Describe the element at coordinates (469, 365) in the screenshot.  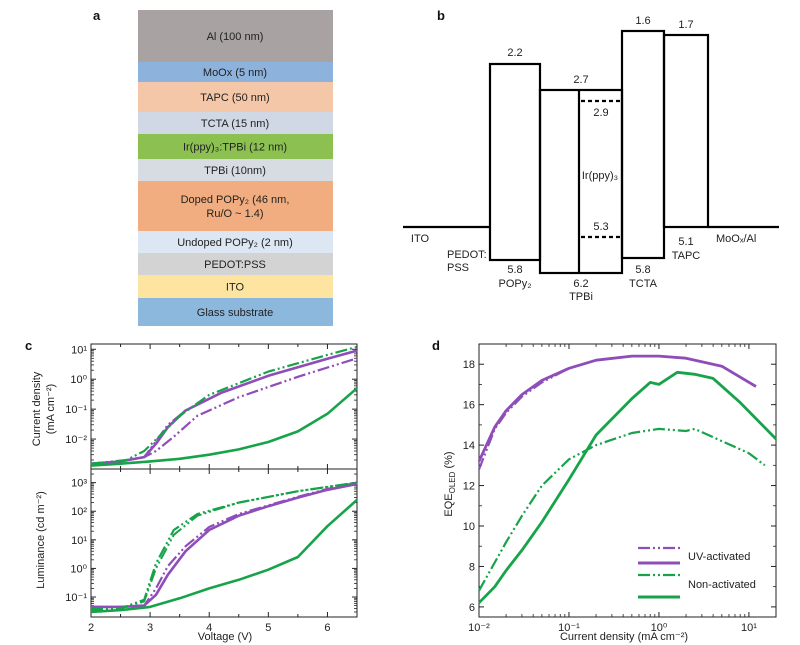
I see `d-ytick-label: 18` at that location.